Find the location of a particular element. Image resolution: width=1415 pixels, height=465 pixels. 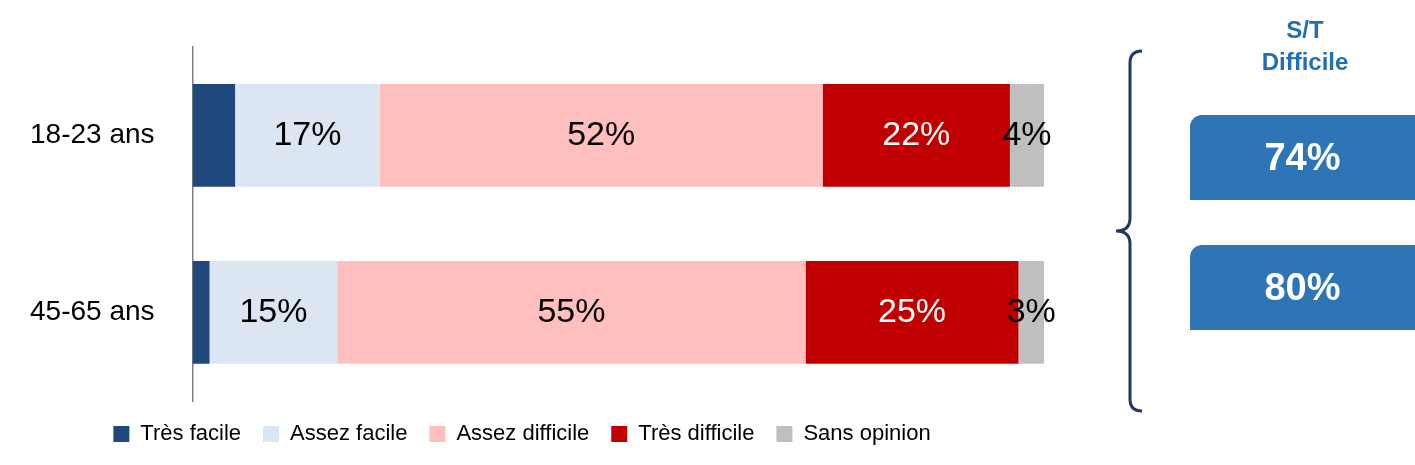

data-label: 25% is located at coordinates (912, 309).